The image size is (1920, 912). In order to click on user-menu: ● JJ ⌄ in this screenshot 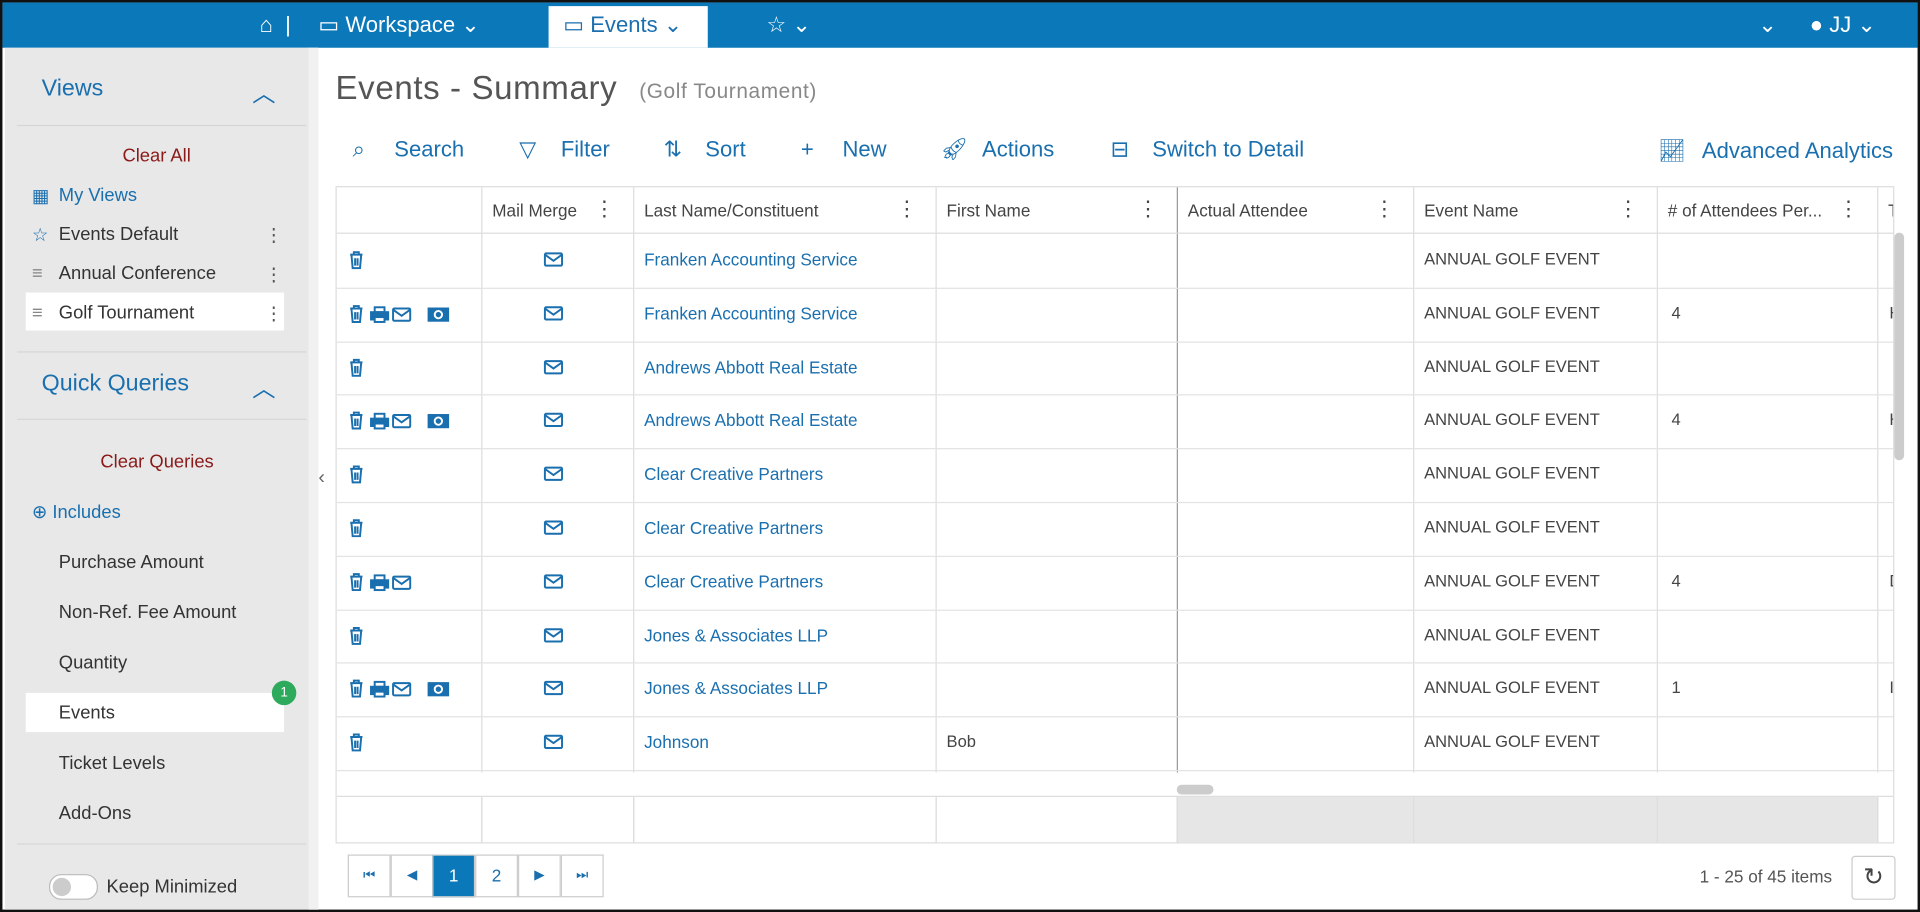, I will do `click(1842, 24)`.